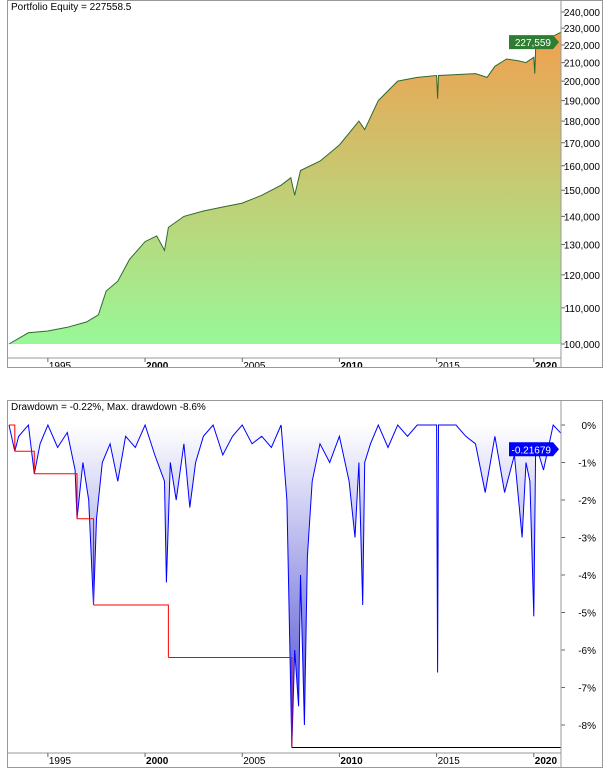 The image size is (609, 768). What do you see at coordinates (582, 144) in the screenshot?
I see `y-tick-label: 170,000` at bounding box center [582, 144].